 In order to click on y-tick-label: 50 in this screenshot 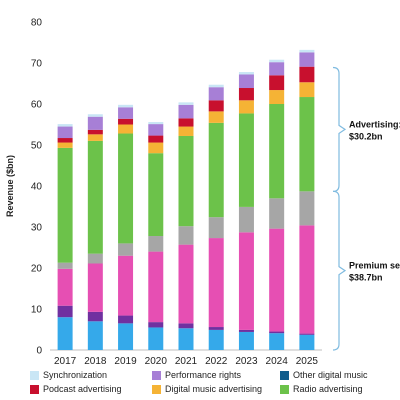, I will do `click(37, 146)`.